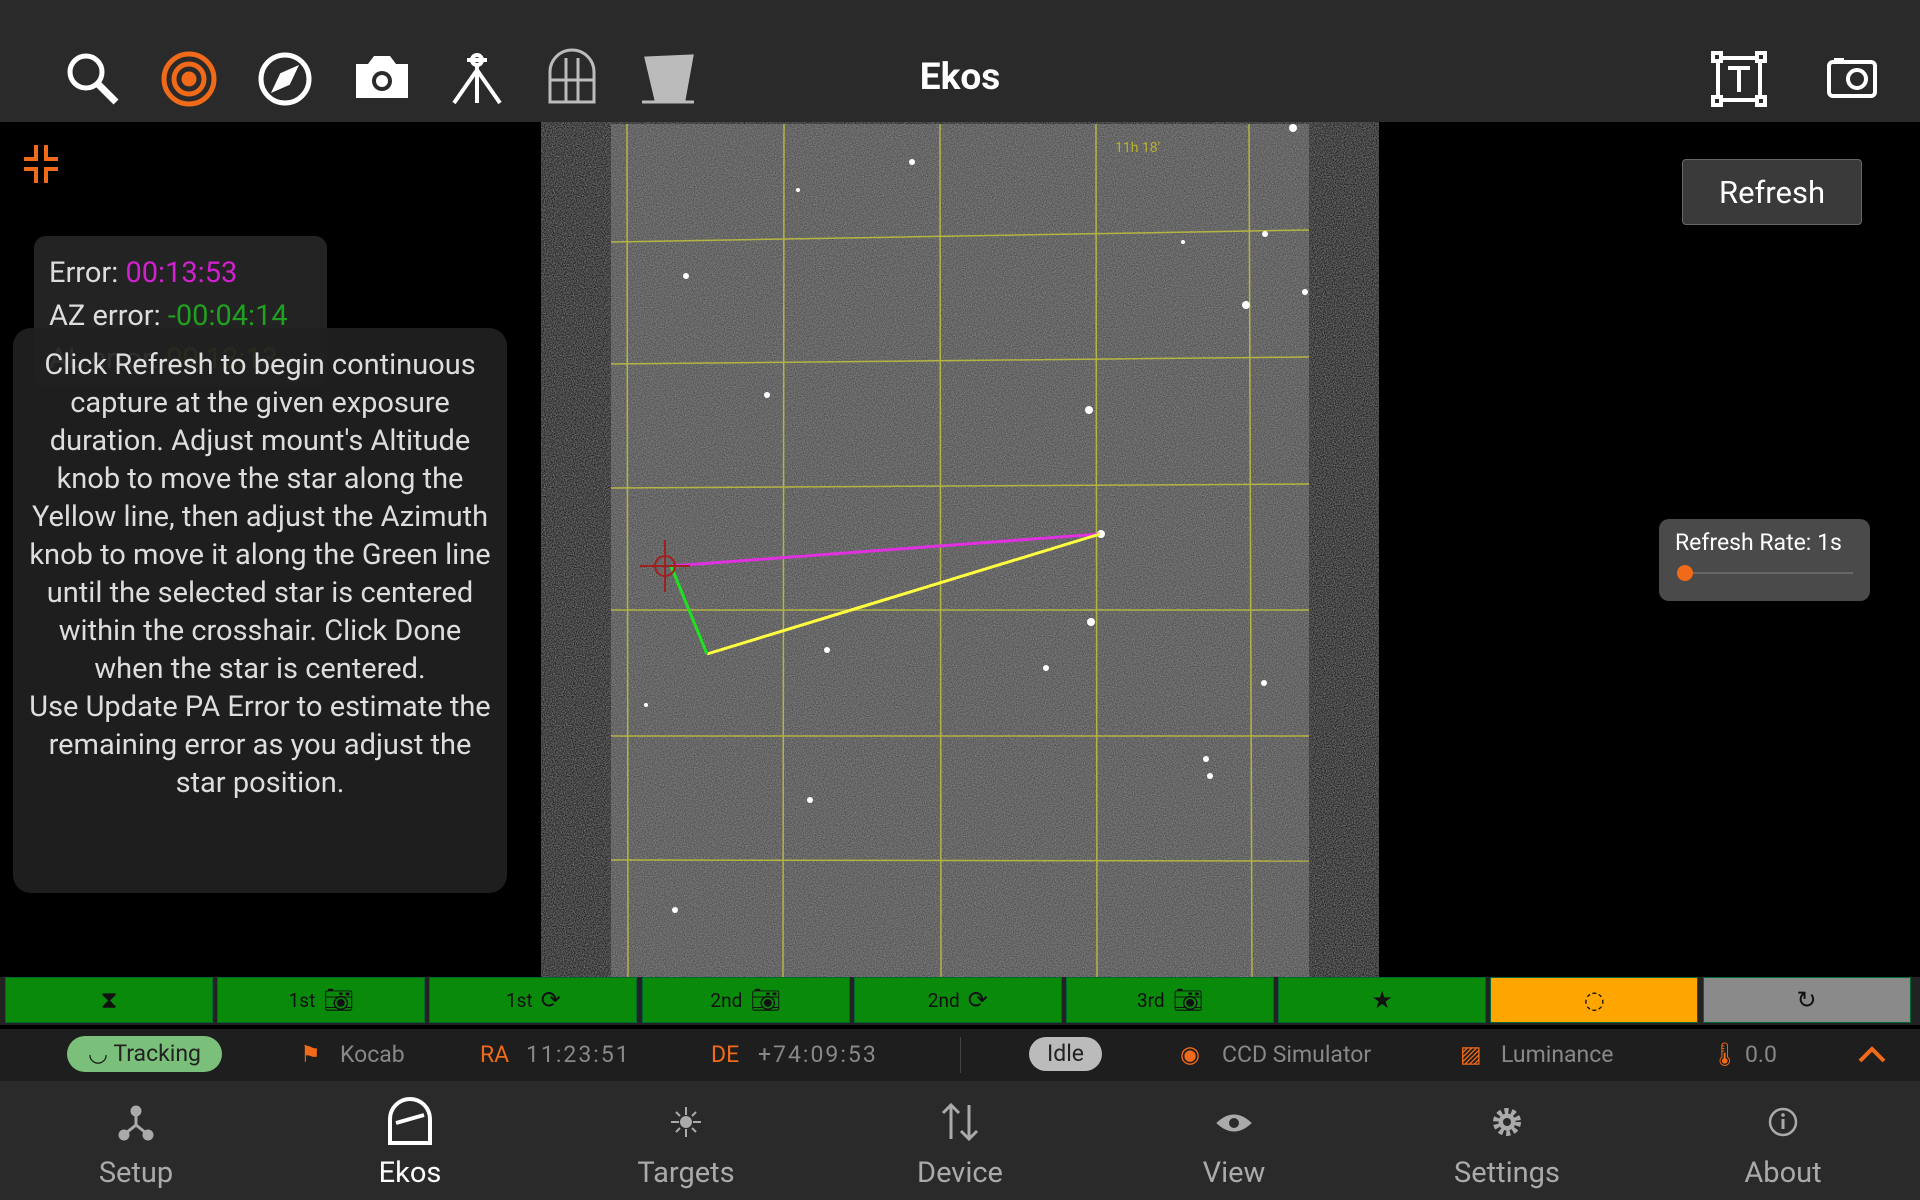 The width and height of the screenshot is (1920, 1200). I want to click on value: 00:13:53, so click(181, 273).